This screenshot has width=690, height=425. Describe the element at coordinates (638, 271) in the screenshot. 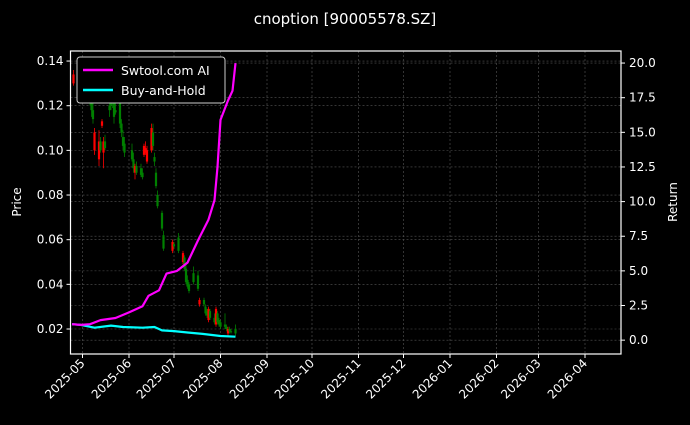

I see `y-tick-label-right: 5.0` at that location.